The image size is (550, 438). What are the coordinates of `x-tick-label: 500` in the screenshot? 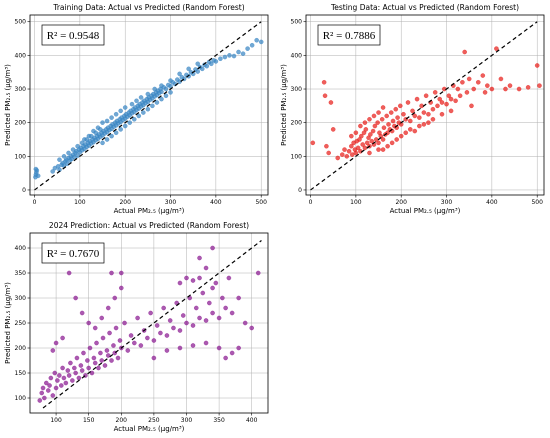 It's located at (537, 202).